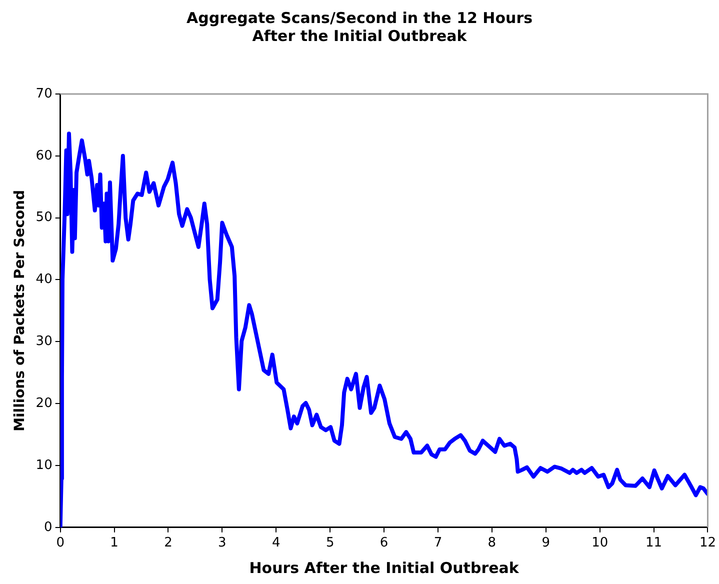  Describe the element at coordinates (384, 567) in the screenshot. I see `x-axis-title: Hours After the Initial Outbreak` at that location.